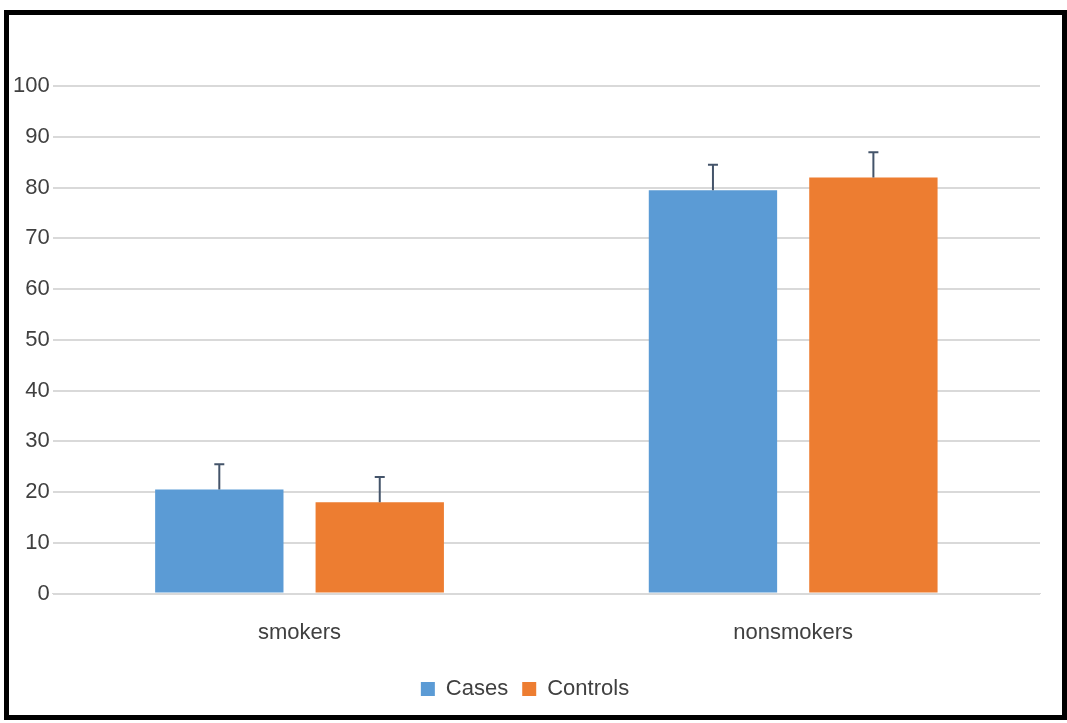 Image resolution: width=1067 pixels, height=723 pixels. What do you see at coordinates (477, 688) in the screenshot?
I see `legend-label: Cases` at bounding box center [477, 688].